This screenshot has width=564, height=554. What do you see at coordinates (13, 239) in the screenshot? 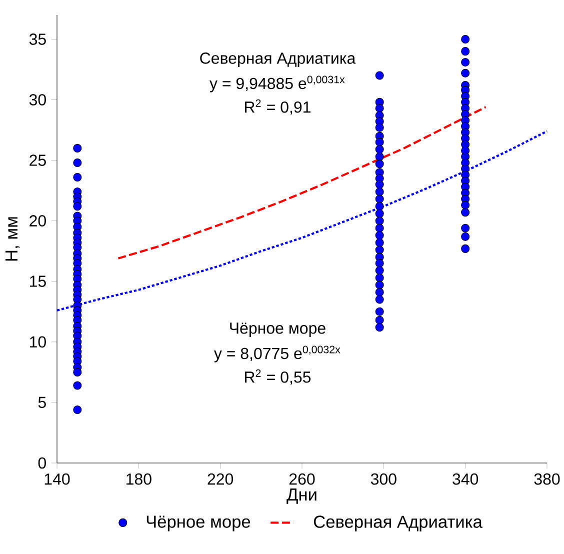
I see `y-axis-title: H, мм` at bounding box center [13, 239].